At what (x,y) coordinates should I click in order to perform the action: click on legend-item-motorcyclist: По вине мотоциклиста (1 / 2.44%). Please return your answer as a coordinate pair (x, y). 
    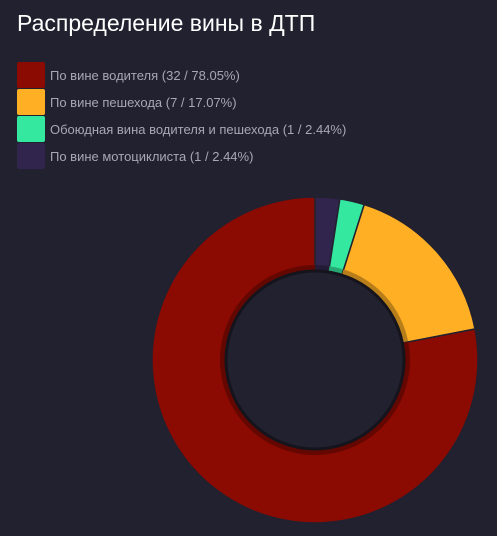
    Looking at the image, I should click on (181, 156).